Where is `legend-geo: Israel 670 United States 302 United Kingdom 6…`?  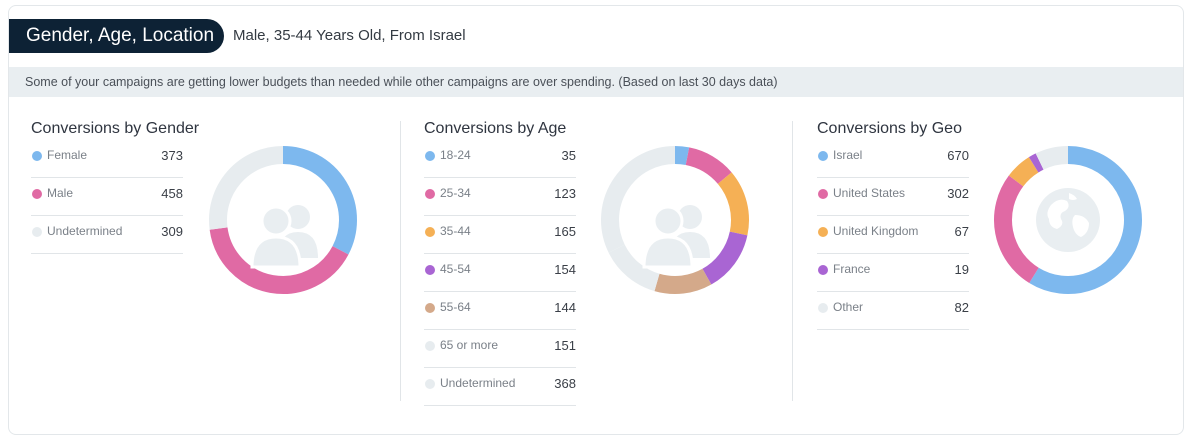
legend-geo: Israel 670 United States 302 United Kingdom 6… is located at coordinates (893, 235).